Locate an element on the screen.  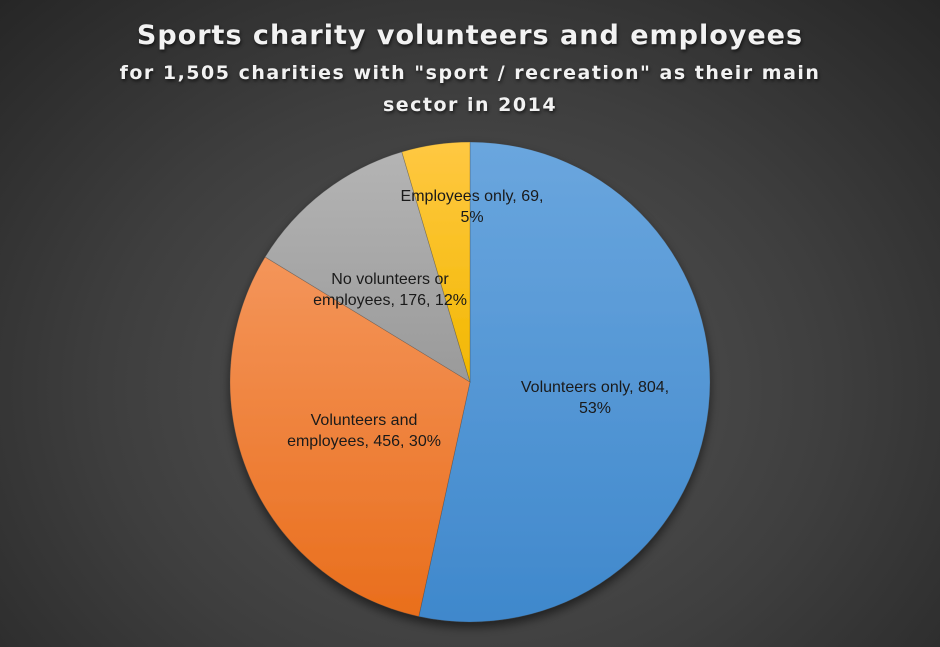
label-line: Volunteers and is located at coordinates (364, 420).